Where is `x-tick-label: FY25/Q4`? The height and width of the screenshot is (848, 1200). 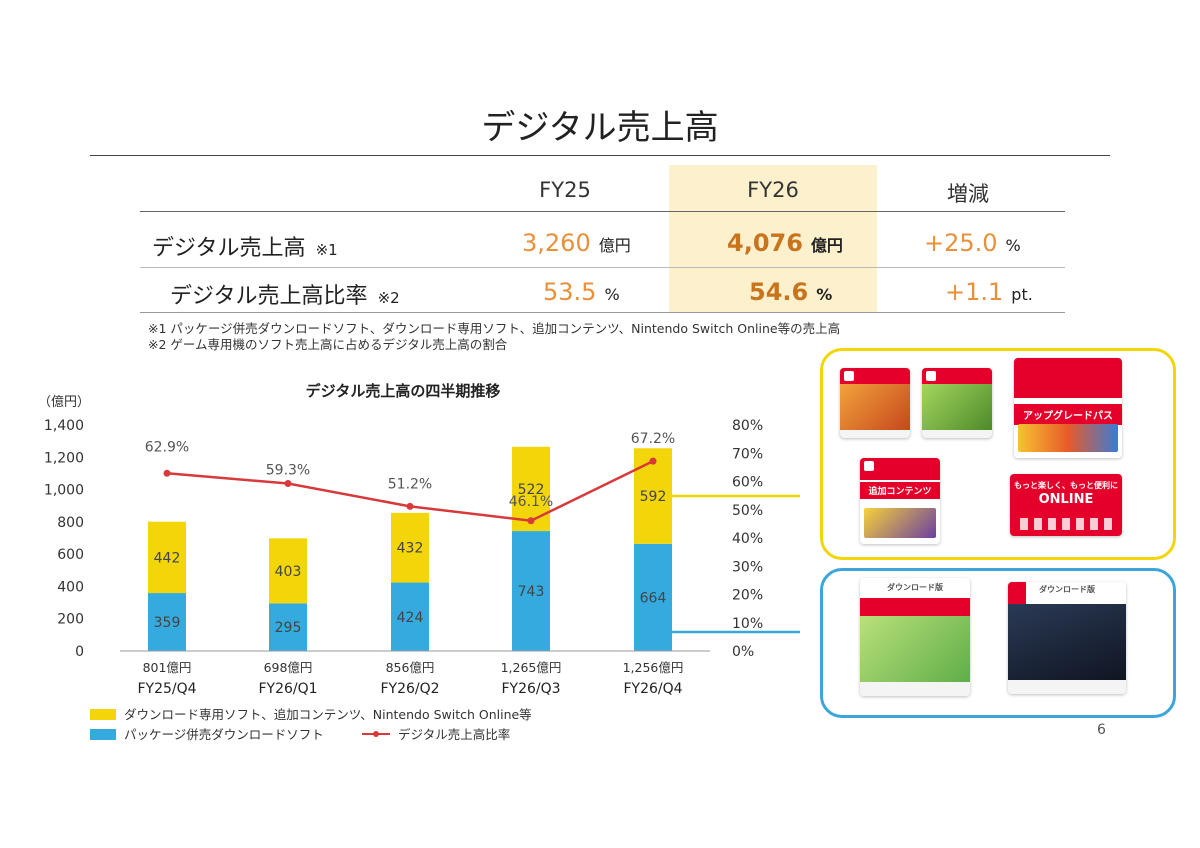 x-tick-label: FY25/Q4 is located at coordinates (166, 689).